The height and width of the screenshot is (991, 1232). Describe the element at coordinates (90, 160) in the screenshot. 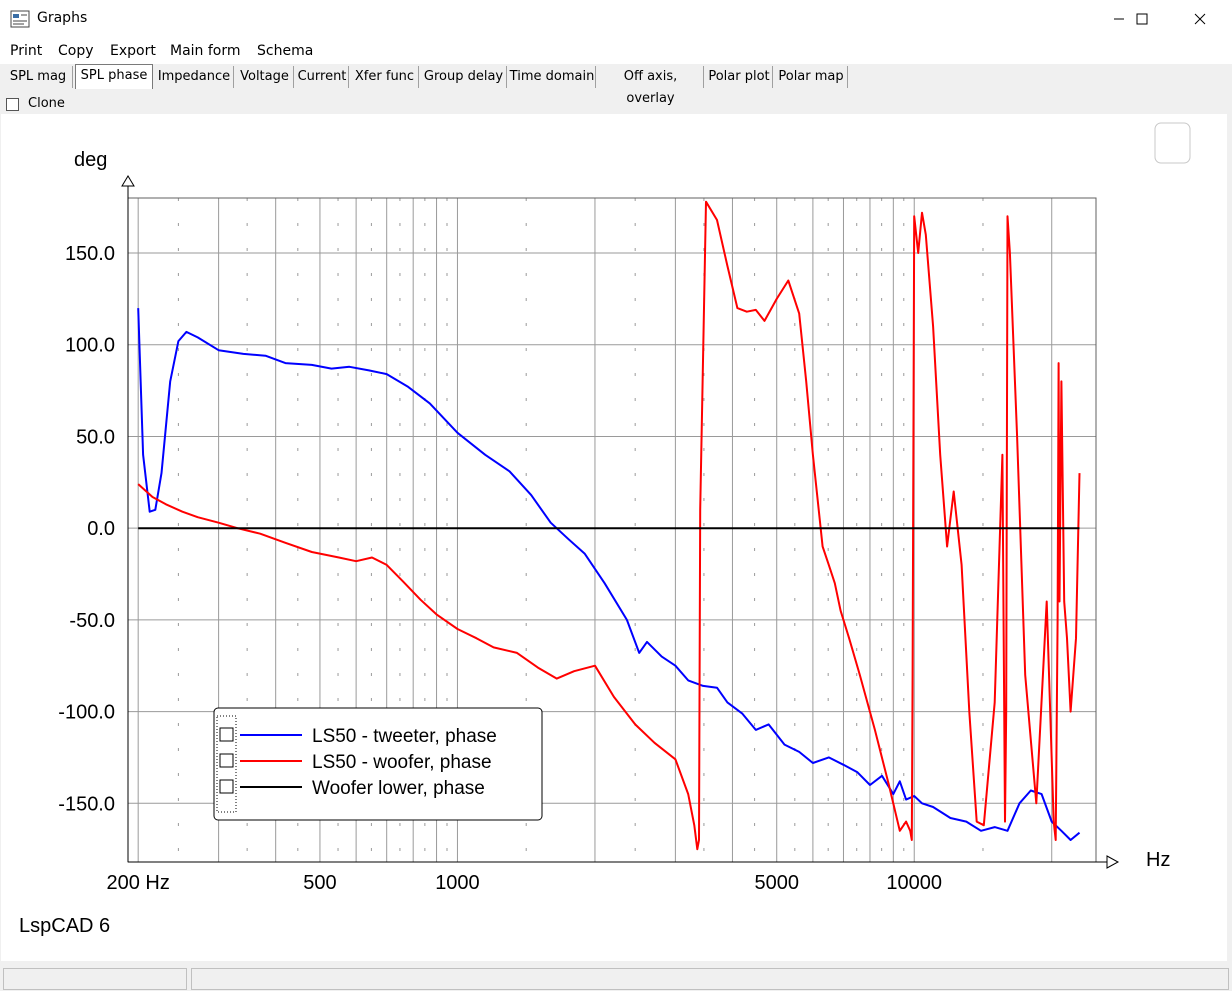

I see `y-axis-title: deg` at that location.